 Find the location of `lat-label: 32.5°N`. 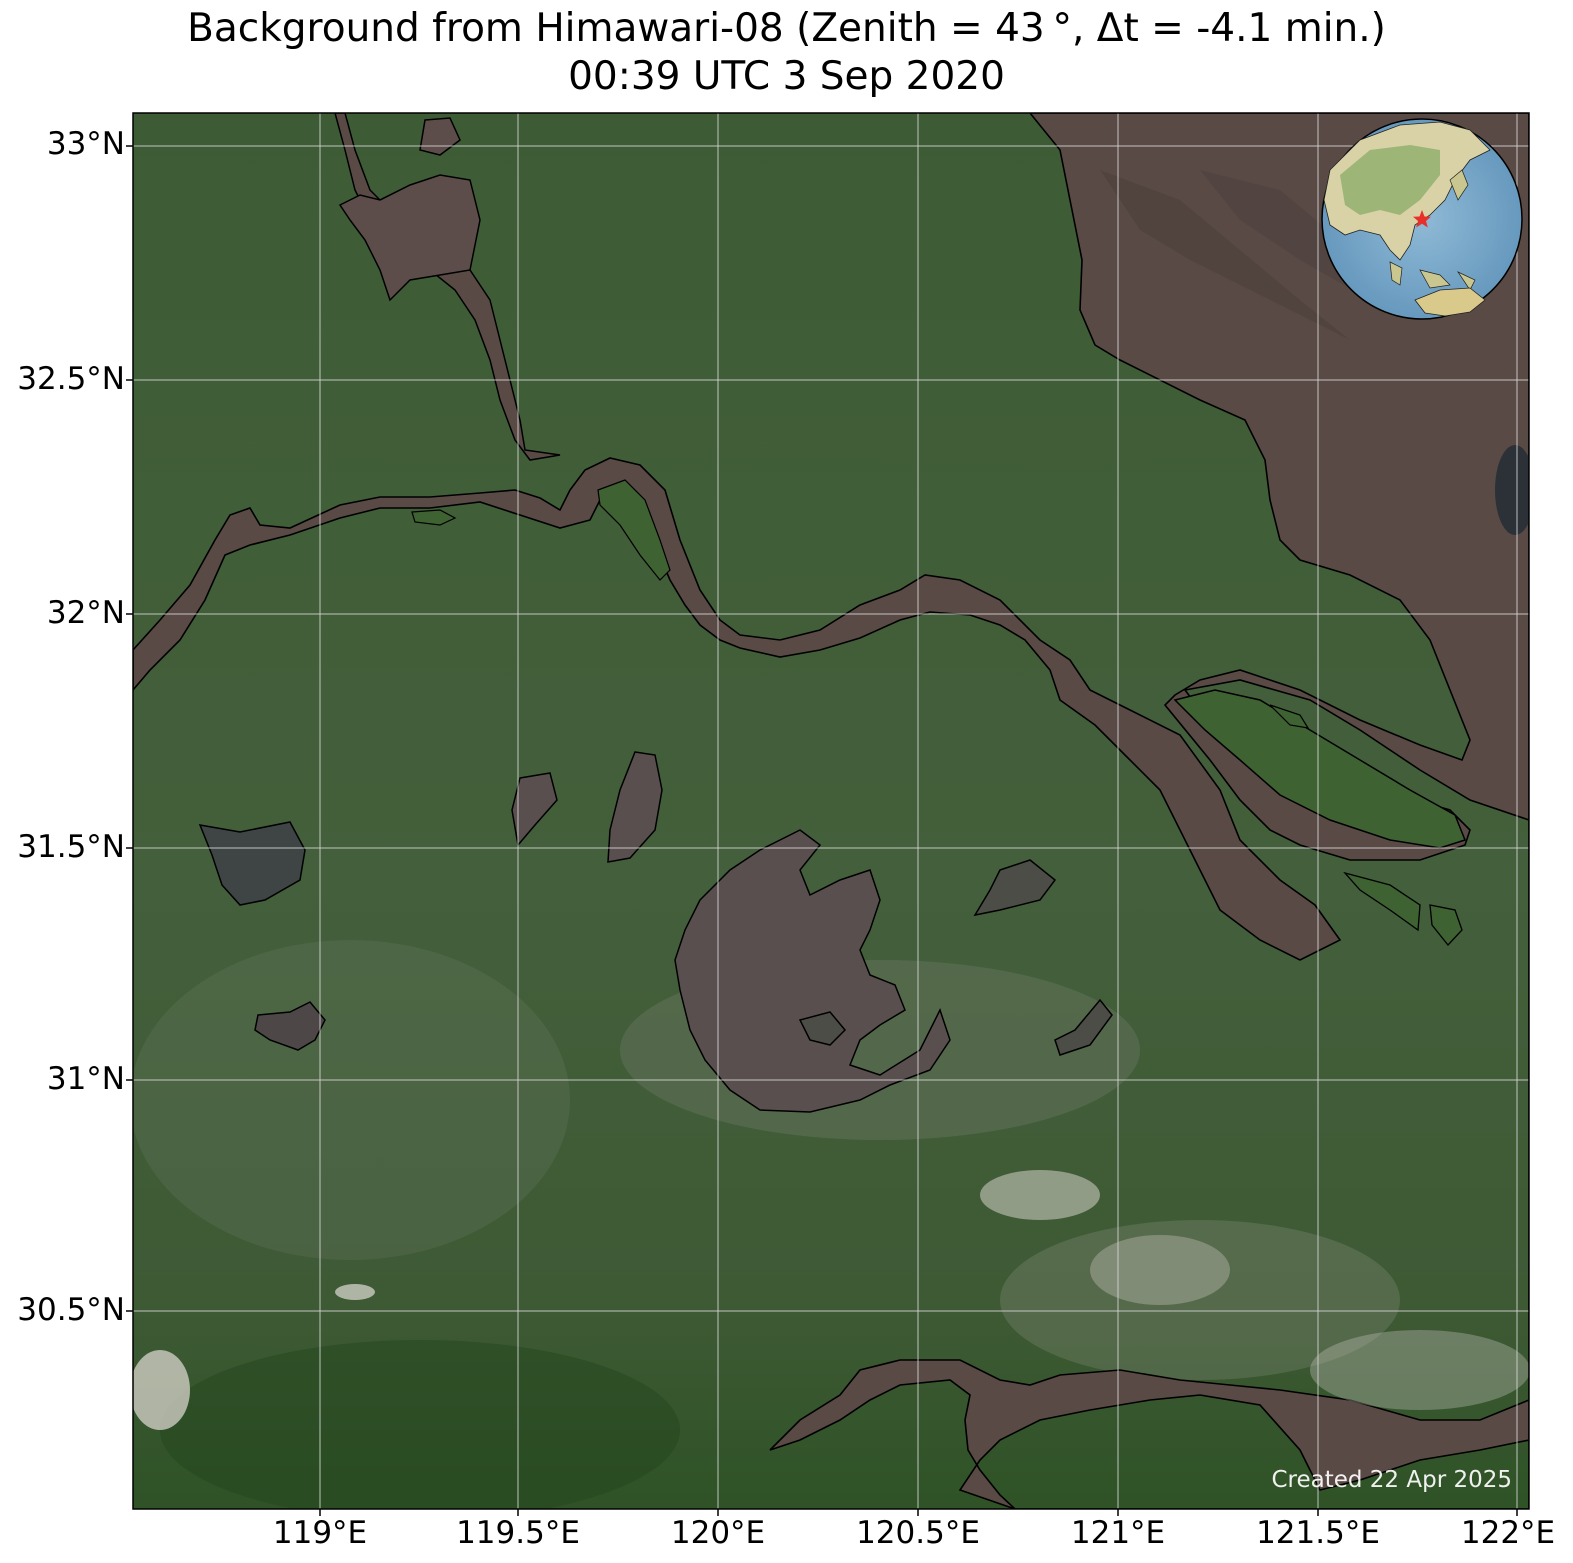

lat-label: 32.5°N is located at coordinates (71, 379).